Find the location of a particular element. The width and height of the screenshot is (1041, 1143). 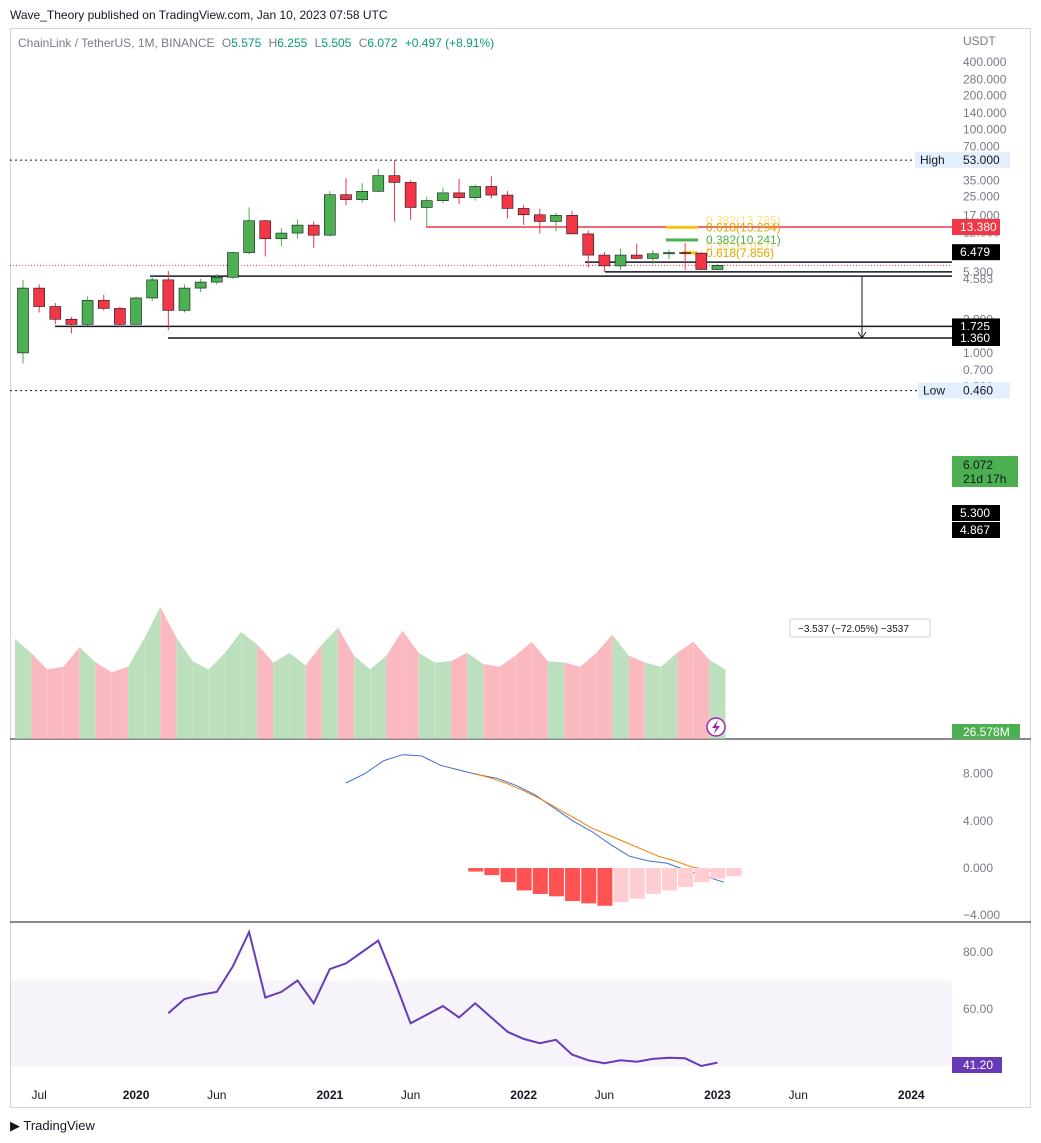

lightning-icon-glyph is located at coordinates (716, 727).